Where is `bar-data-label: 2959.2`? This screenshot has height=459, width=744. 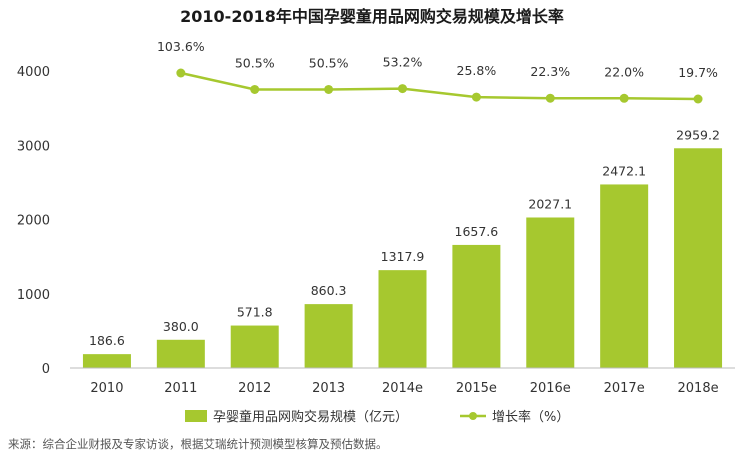
bar-data-label: 2959.2 is located at coordinates (698, 134).